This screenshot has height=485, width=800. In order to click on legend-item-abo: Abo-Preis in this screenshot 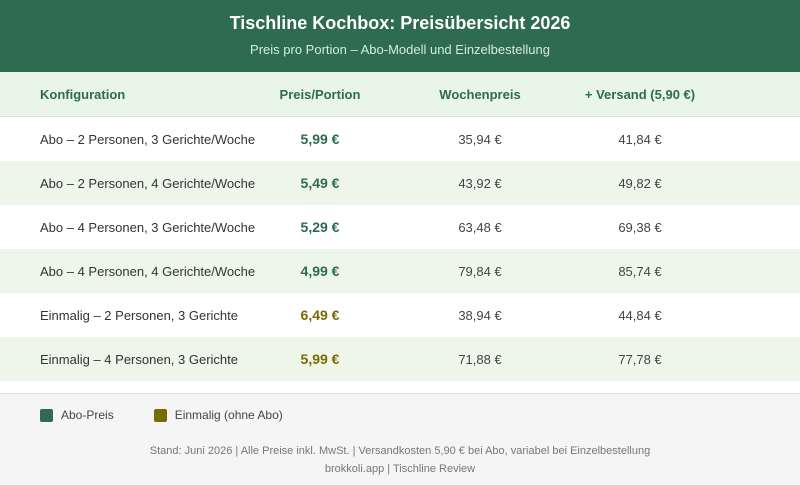, I will do `click(77, 415)`.